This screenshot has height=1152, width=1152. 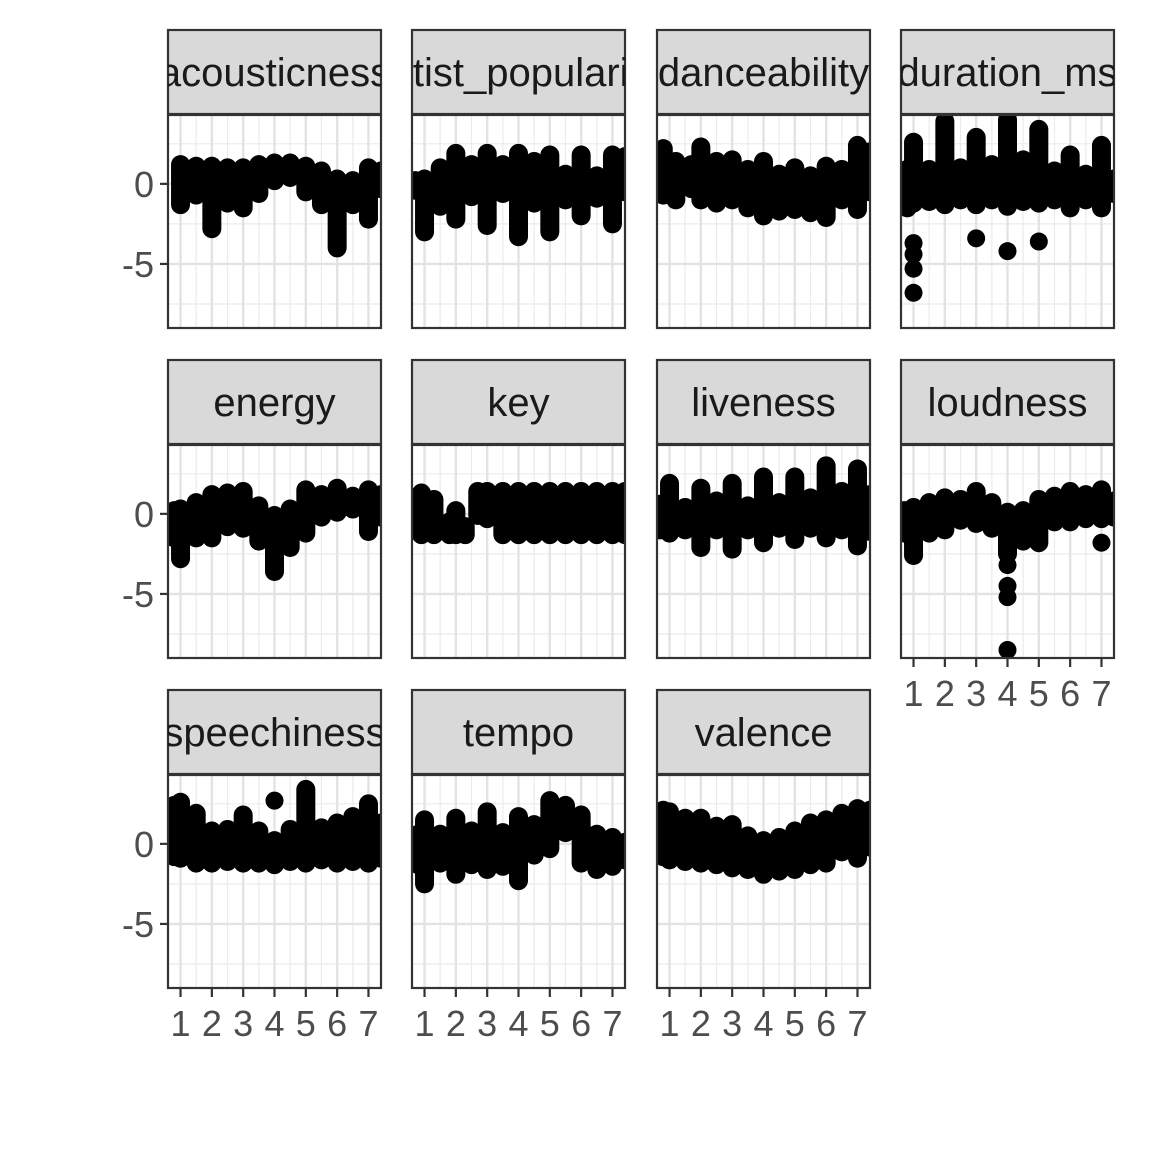 I want to click on strip-energy, so click(x=274, y=402).